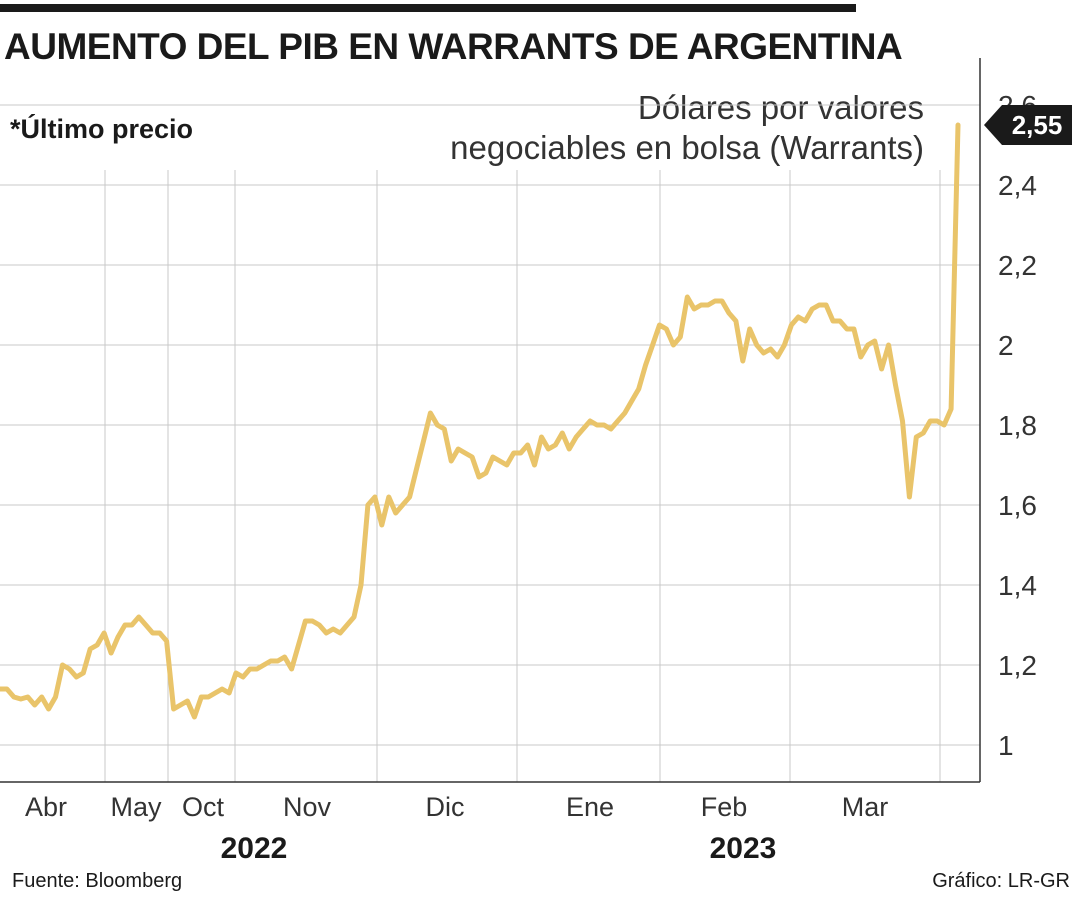  What do you see at coordinates (1001, 881) in the screenshot?
I see `credit-text: Gráfico: LR-GR` at bounding box center [1001, 881].